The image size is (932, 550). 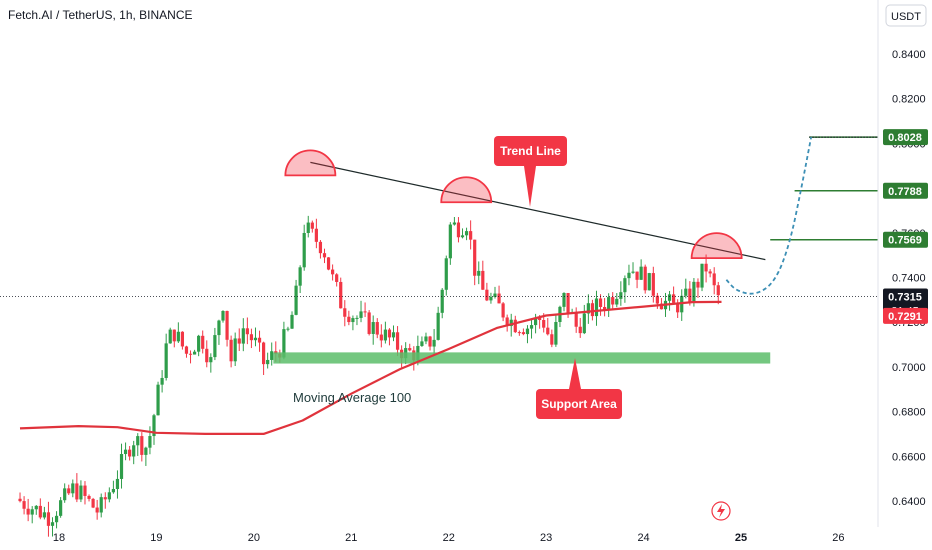 What do you see at coordinates (909, 502) in the screenshot?
I see `price-tick-label: 0.6400` at bounding box center [909, 502].